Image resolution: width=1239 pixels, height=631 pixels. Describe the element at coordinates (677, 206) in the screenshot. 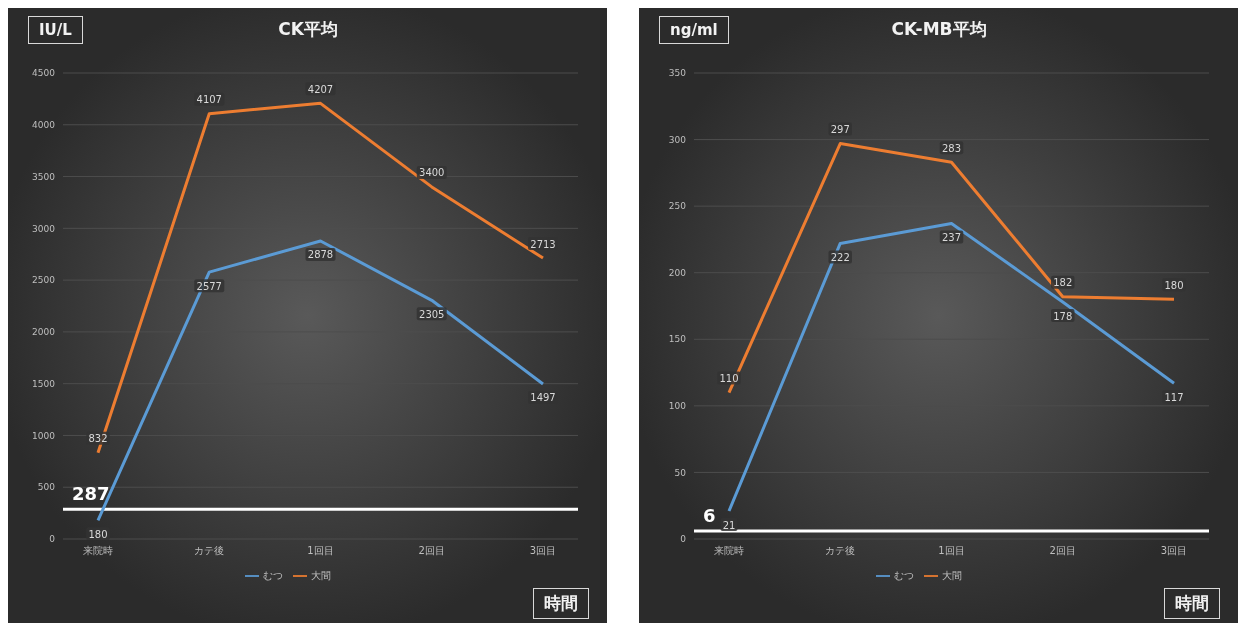

I see `y-tick-label: 250` at that location.